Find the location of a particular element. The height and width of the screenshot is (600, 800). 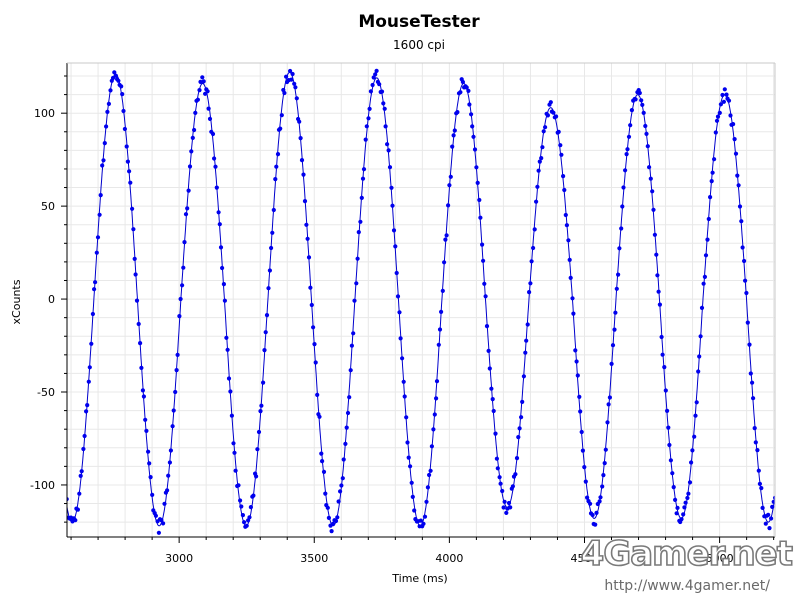

chart-title: MouseTester is located at coordinates (419, 22).